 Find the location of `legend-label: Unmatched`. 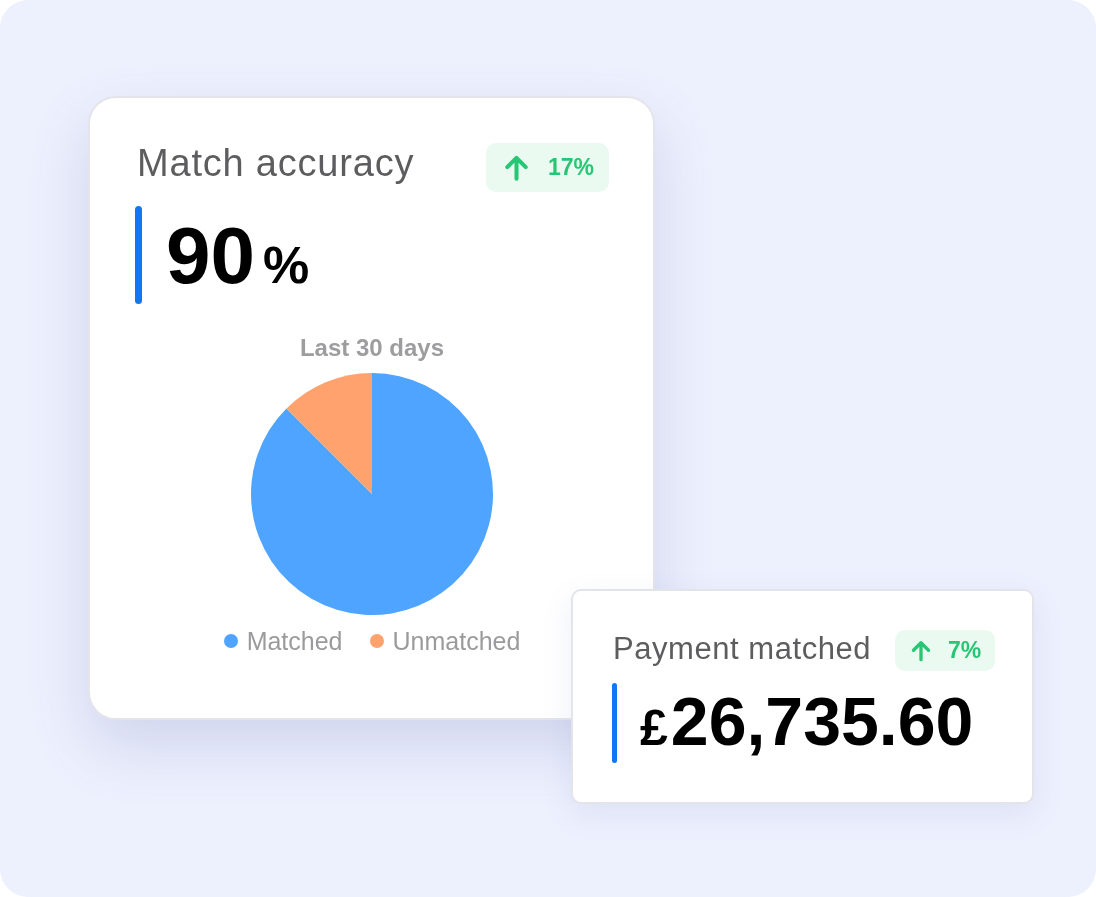

legend-label: Unmatched is located at coordinates (456, 641).